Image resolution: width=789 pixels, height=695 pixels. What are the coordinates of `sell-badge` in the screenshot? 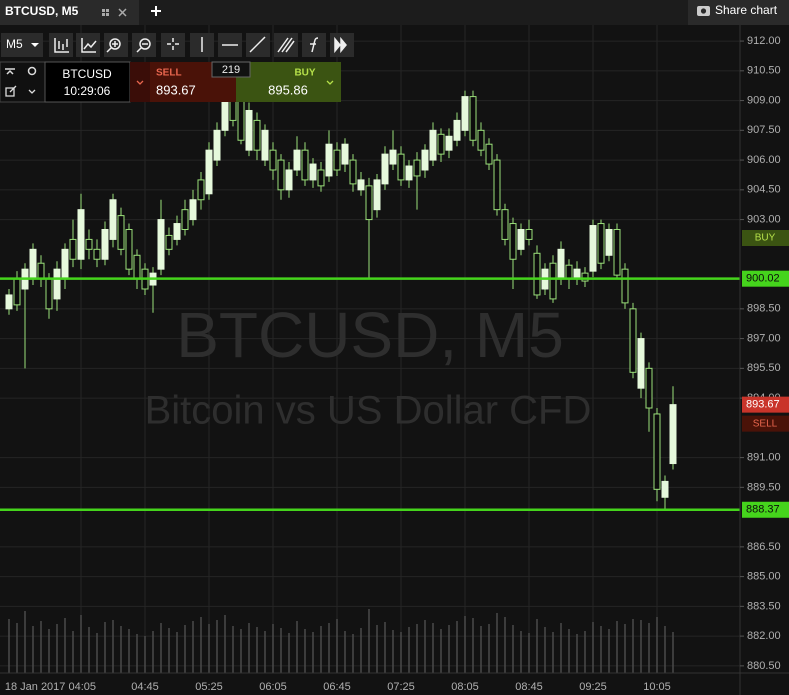 It's located at (765, 423).